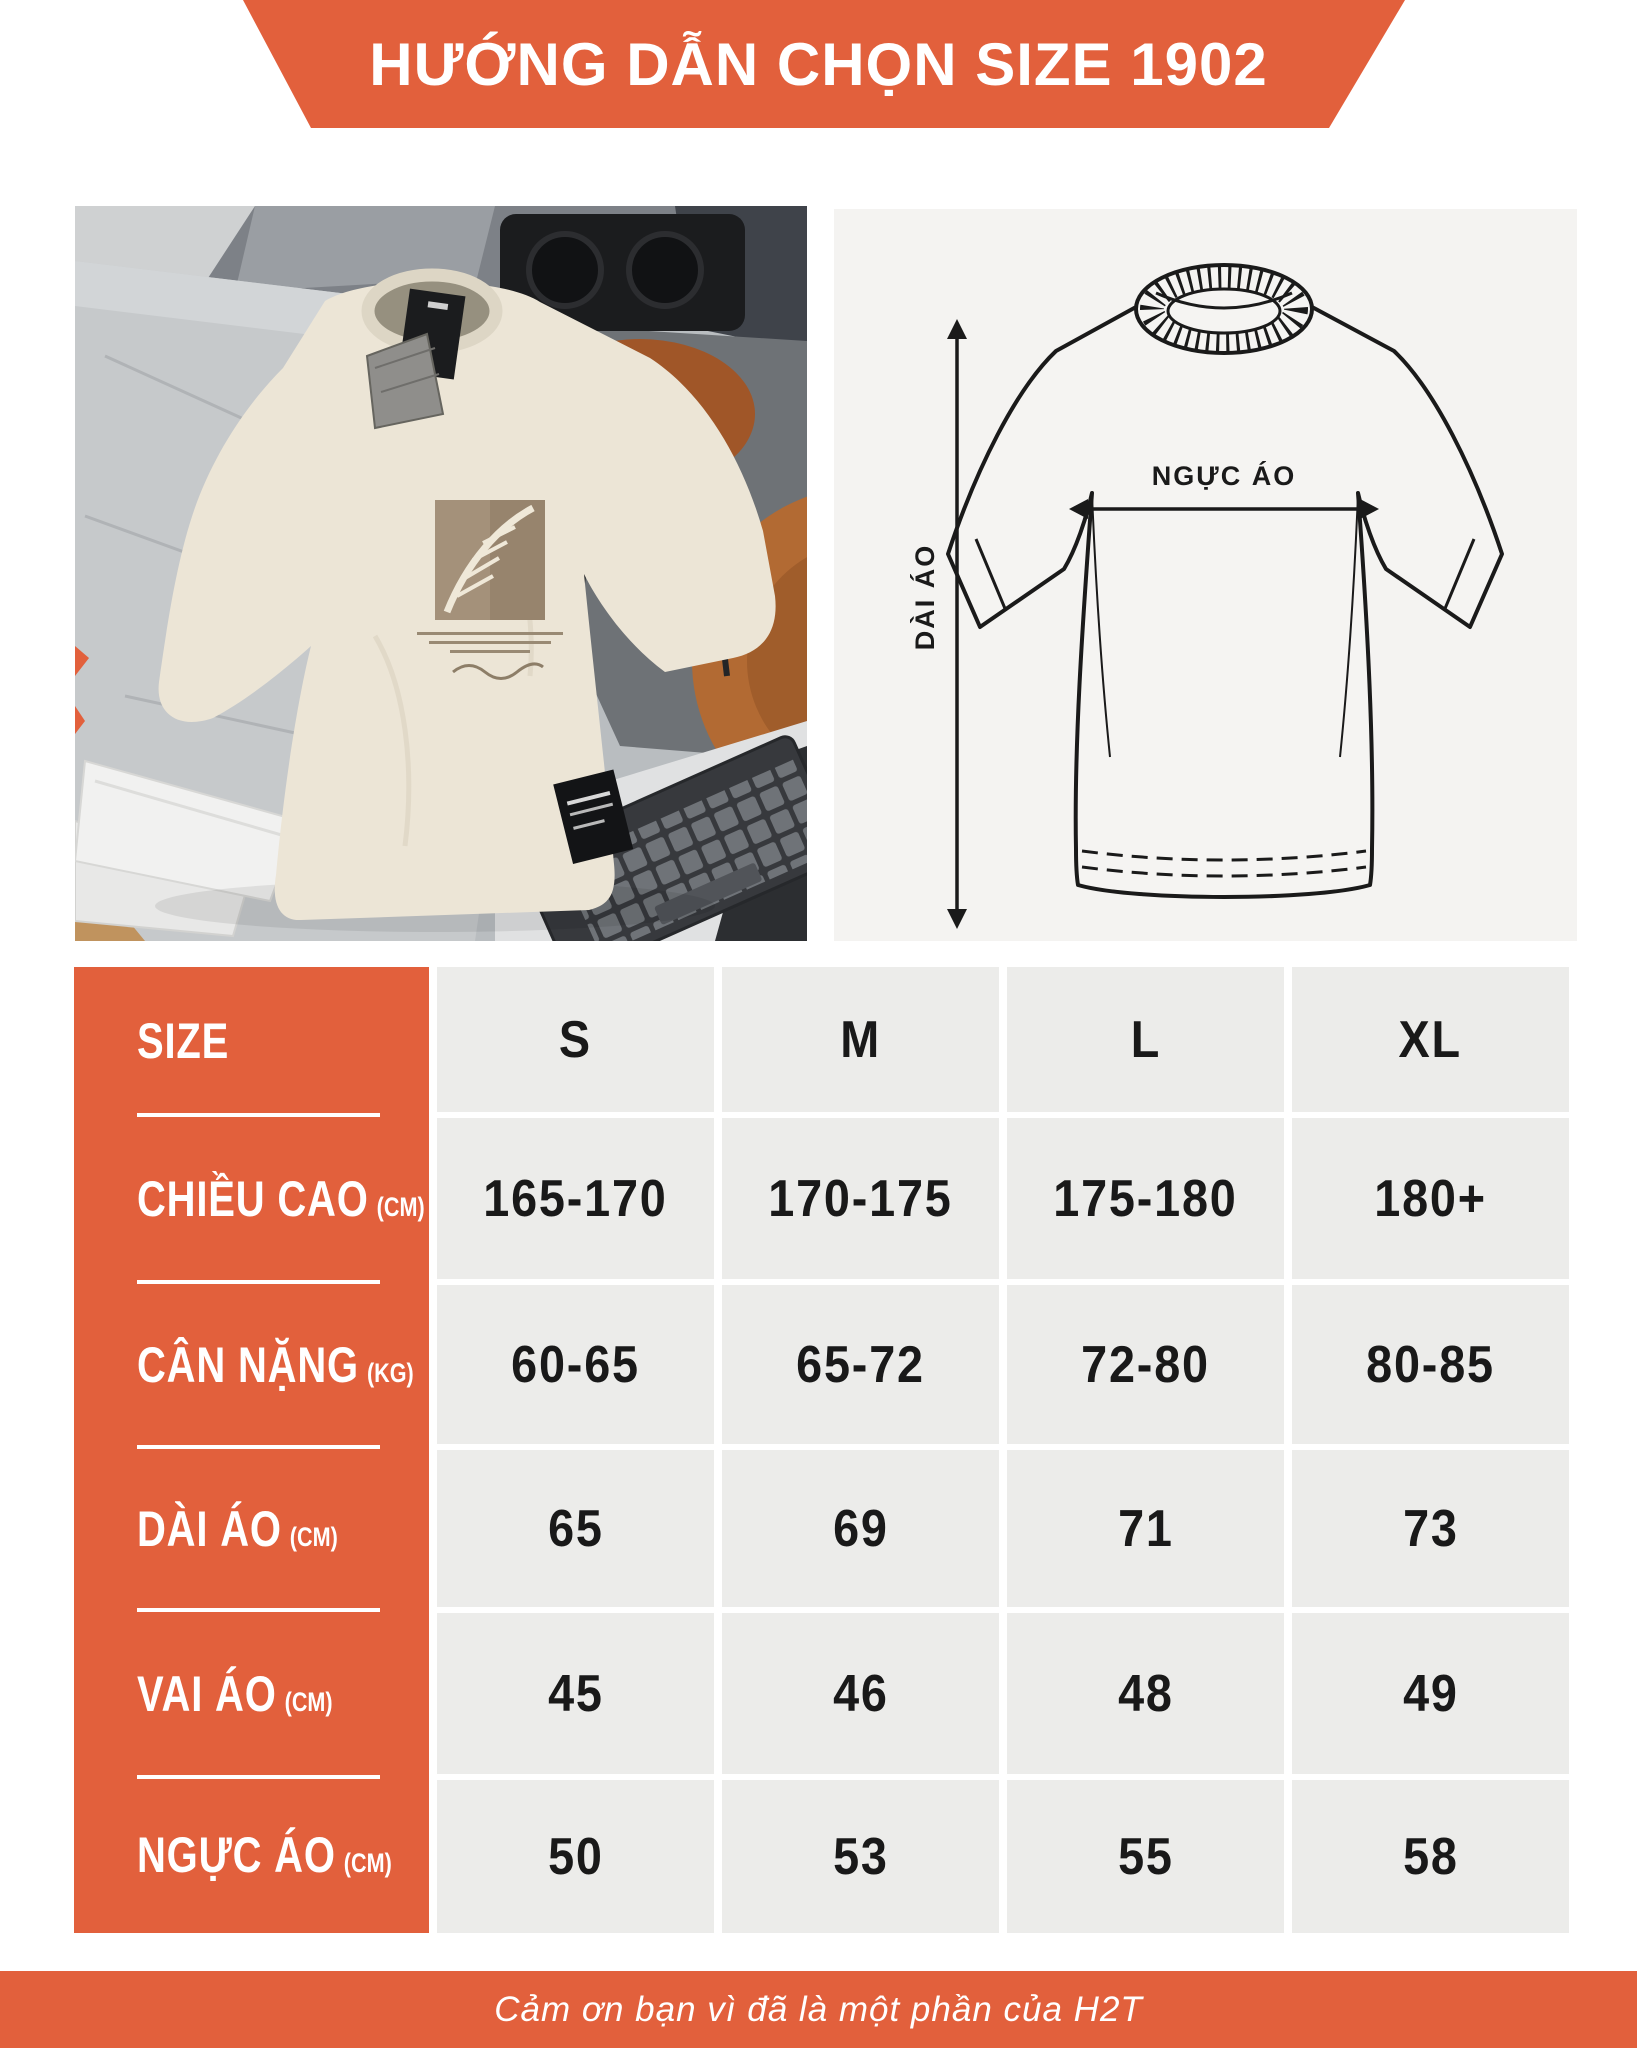 This screenshot has width=1637, height=2048. What do you see at coordinates (1224, 475) in the screenshot?
I see `chest-label: NGỰC ÁO` at bounding box center [1224, 475].